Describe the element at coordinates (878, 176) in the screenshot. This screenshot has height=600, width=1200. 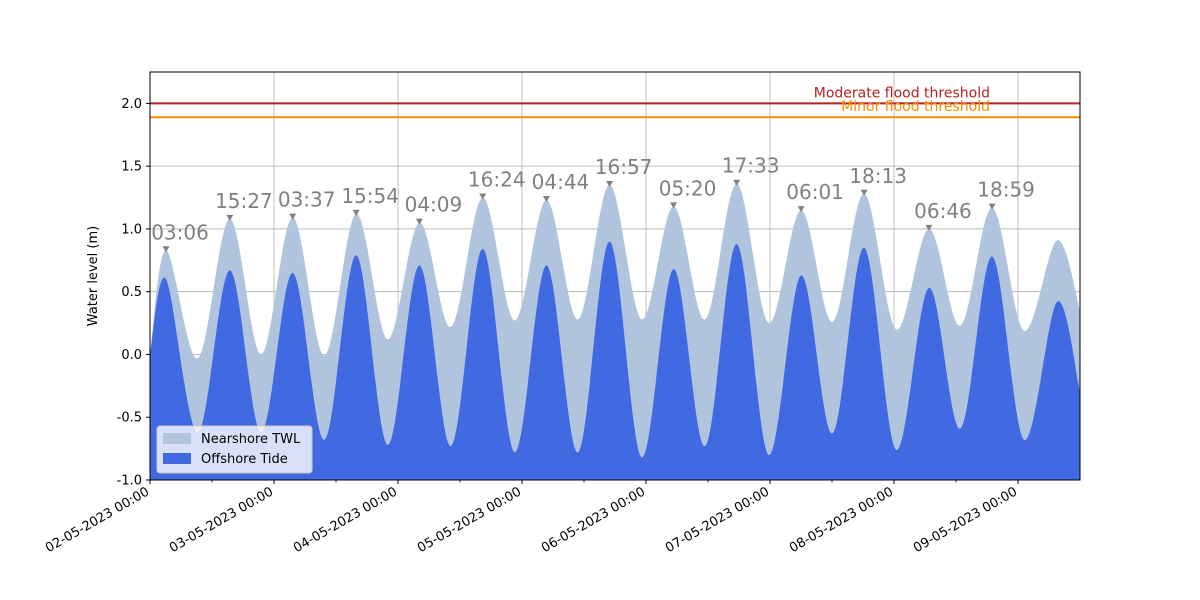
I see `peak-label-11: 18:13` at that location.